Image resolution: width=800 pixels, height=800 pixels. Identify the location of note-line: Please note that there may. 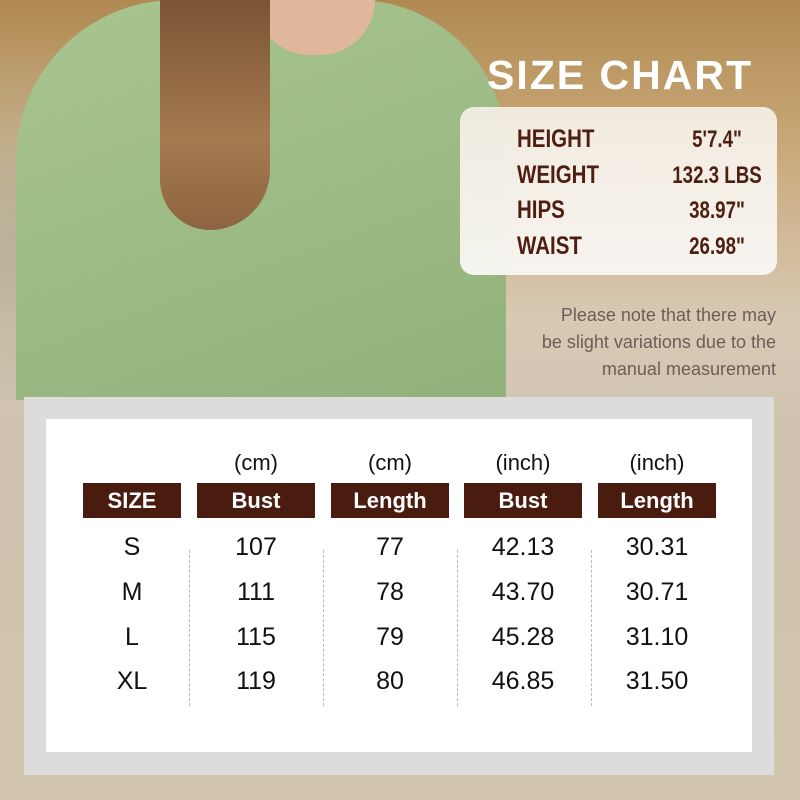
(668, 315).